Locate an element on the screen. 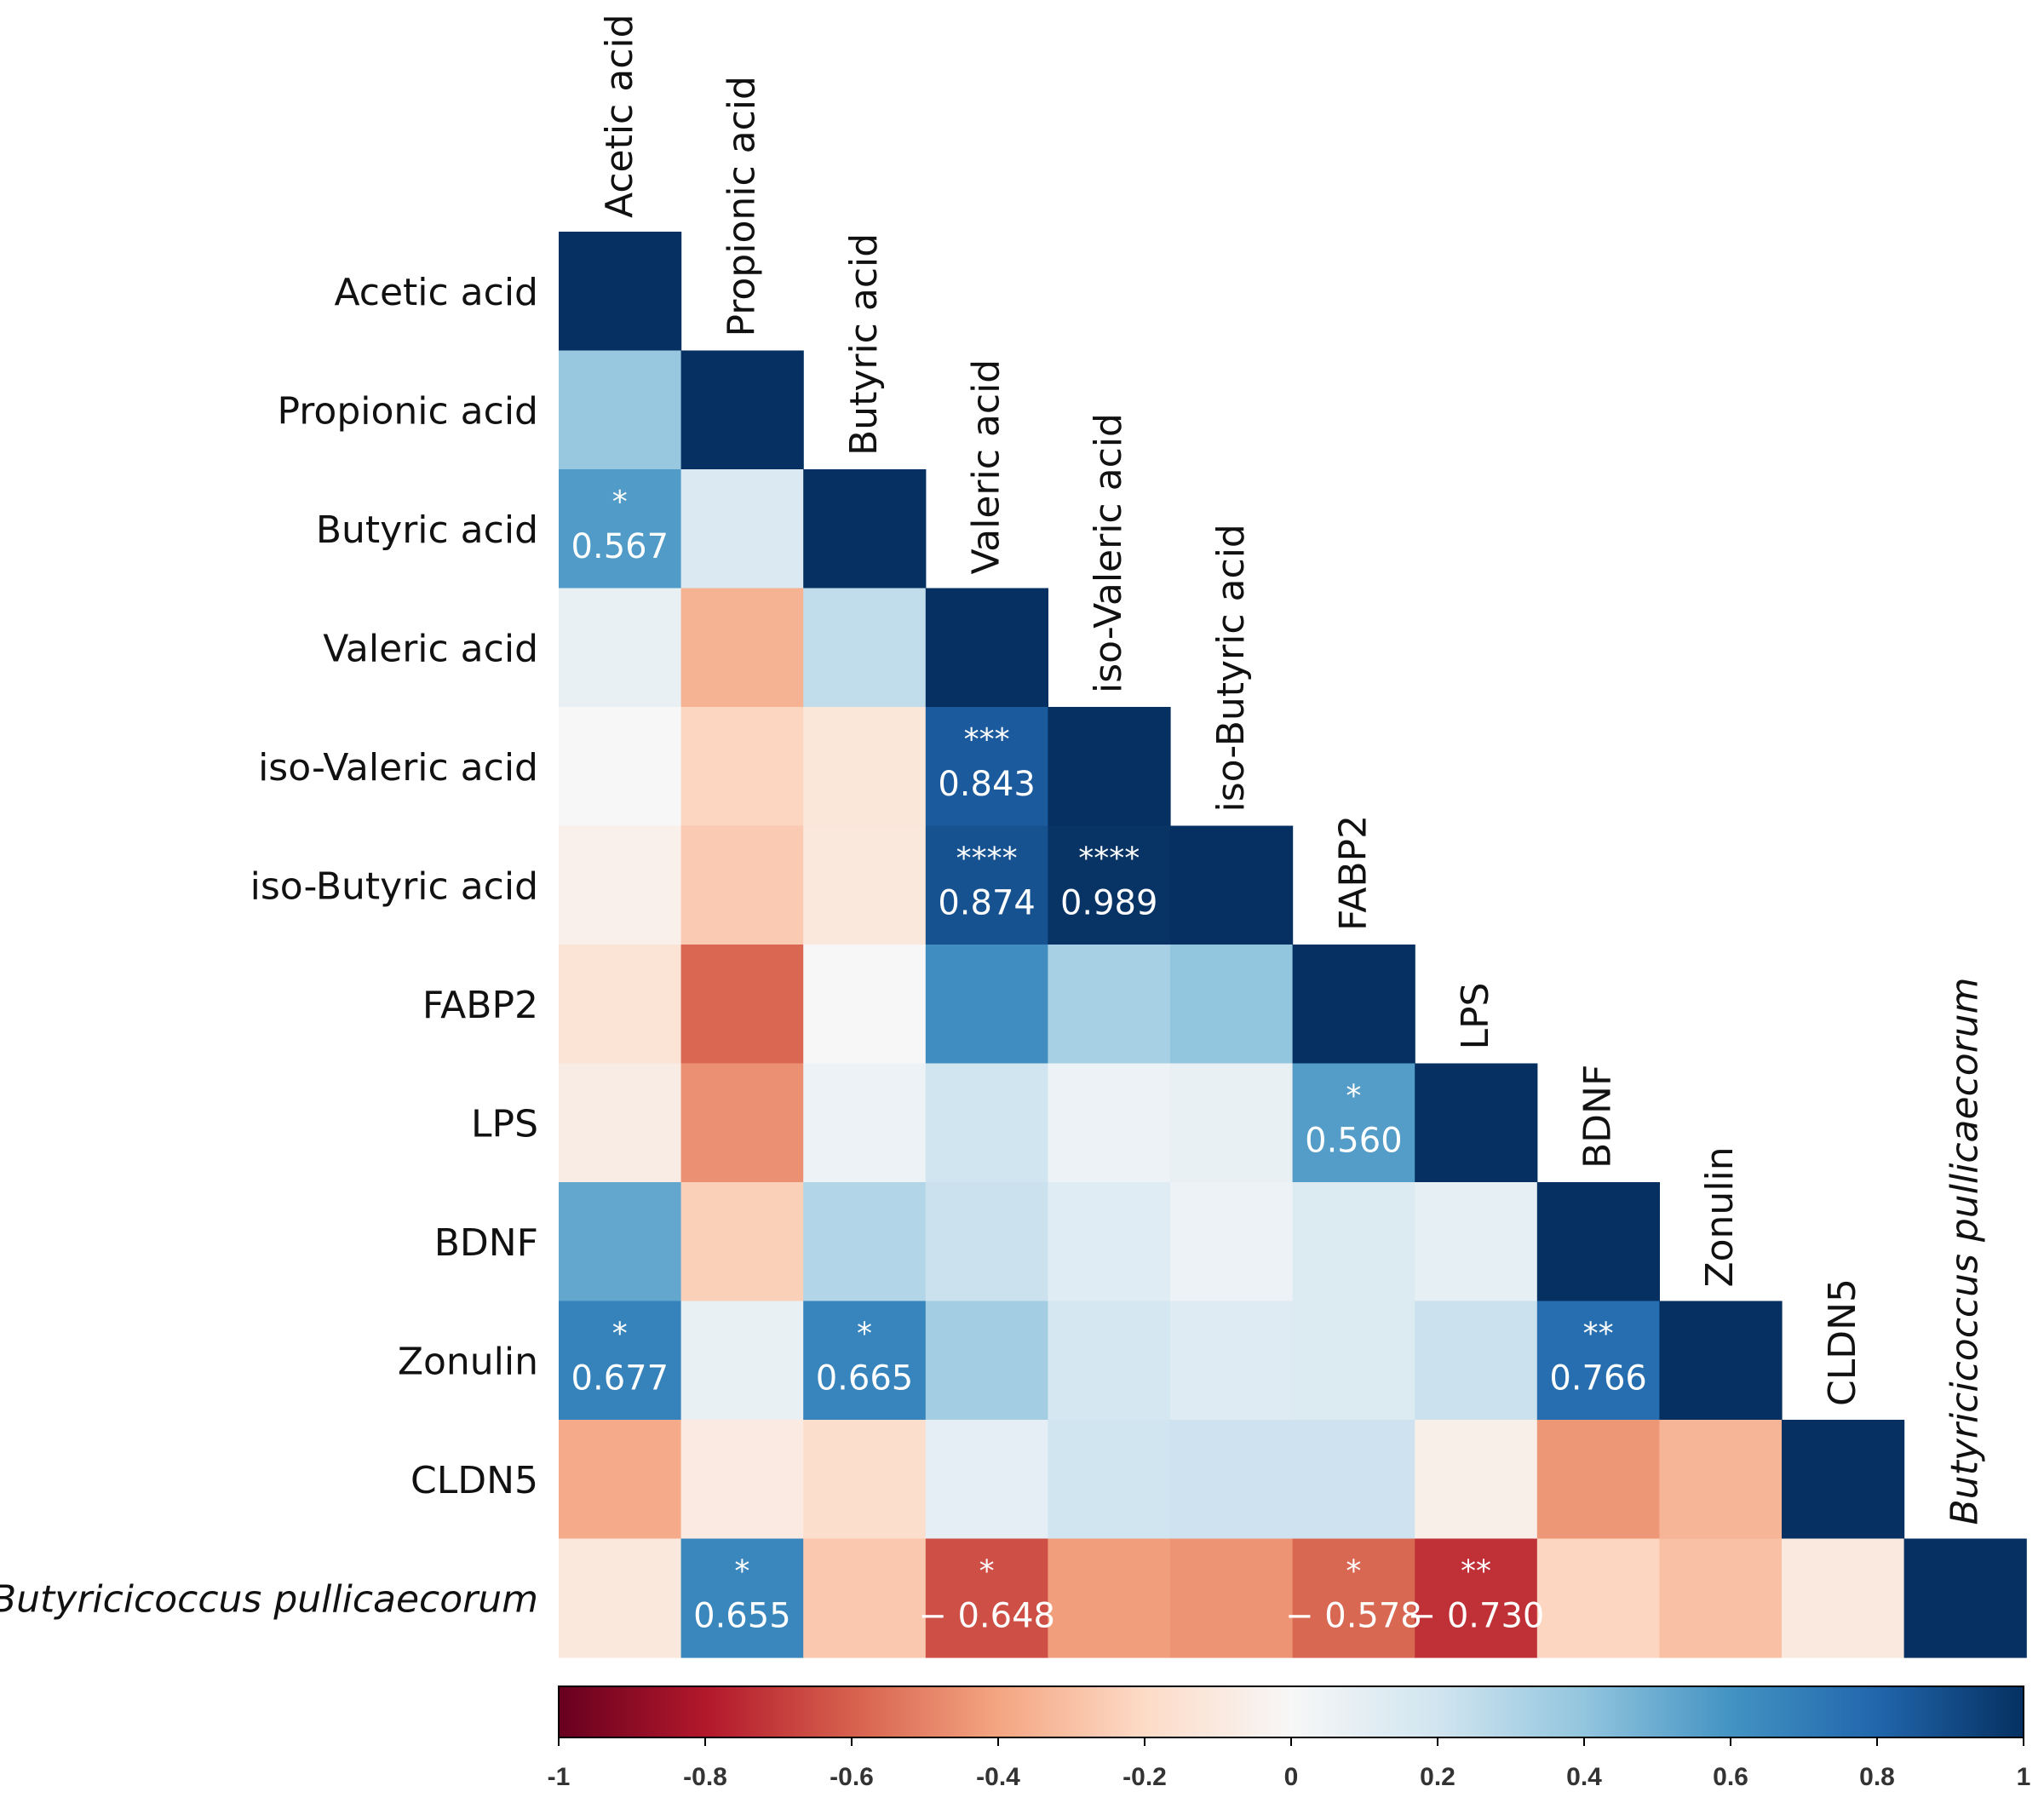  column-label-fabp2: FABP2 is located at coordinates (1353, 873).